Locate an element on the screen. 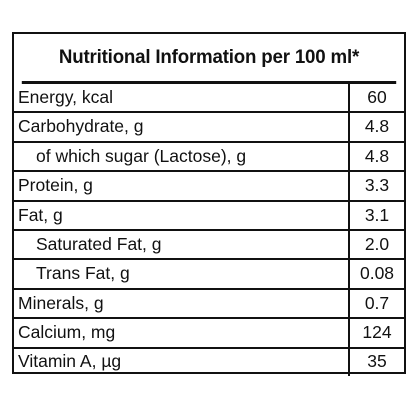 The width and height of the screenshot is (420, 420). table-row: Energy, kcal 60 is located at coordinates (209, 99).